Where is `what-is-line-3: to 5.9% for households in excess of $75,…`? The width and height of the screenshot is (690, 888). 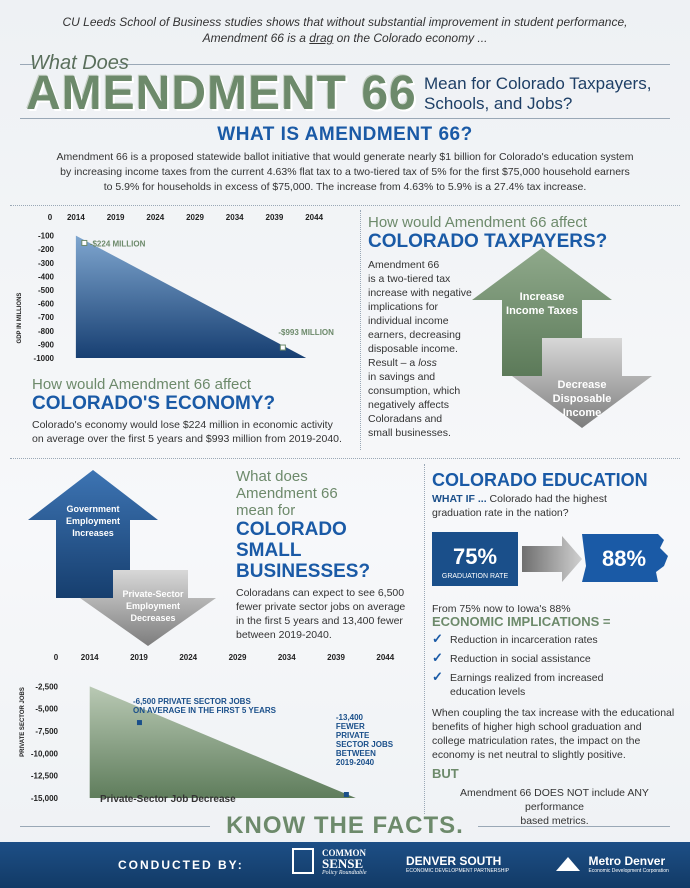
what-is-line-3: to 5.9% for households in excess of $75,… is located at coordinates (345, 187).